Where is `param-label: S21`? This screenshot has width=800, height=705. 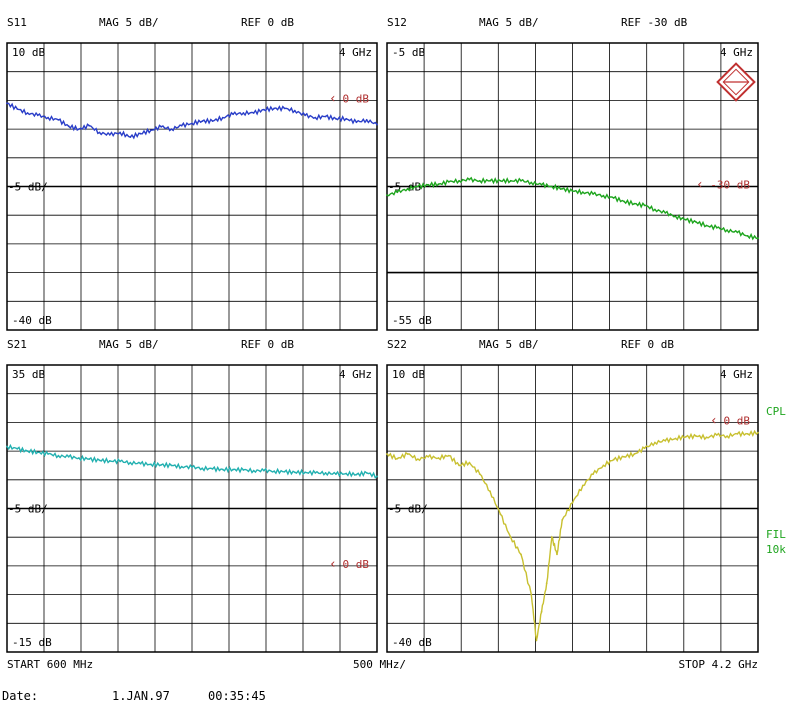
param-label: S21 is located at coordinates (17, 344).